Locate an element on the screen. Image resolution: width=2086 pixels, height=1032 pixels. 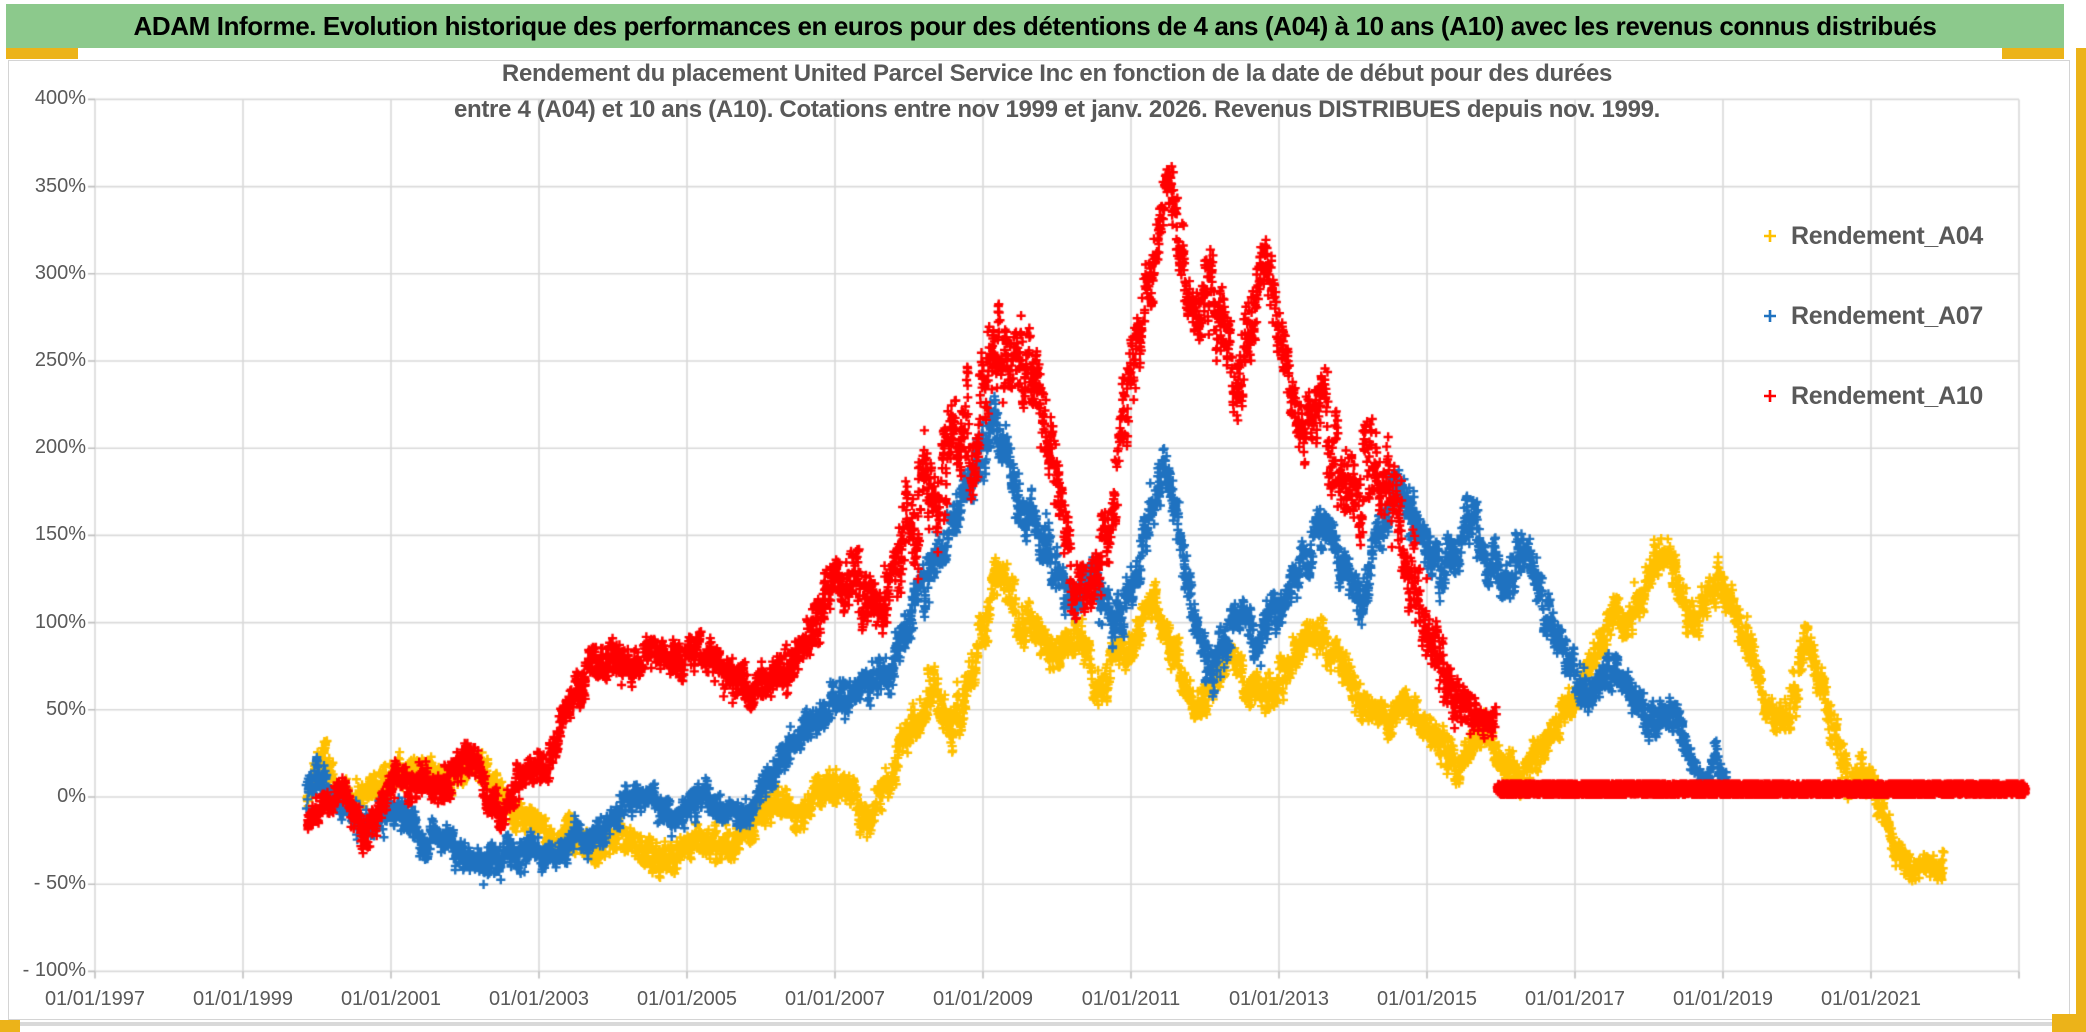
yellow-accent-bottom-right is located at coordinates (2069, 1023).